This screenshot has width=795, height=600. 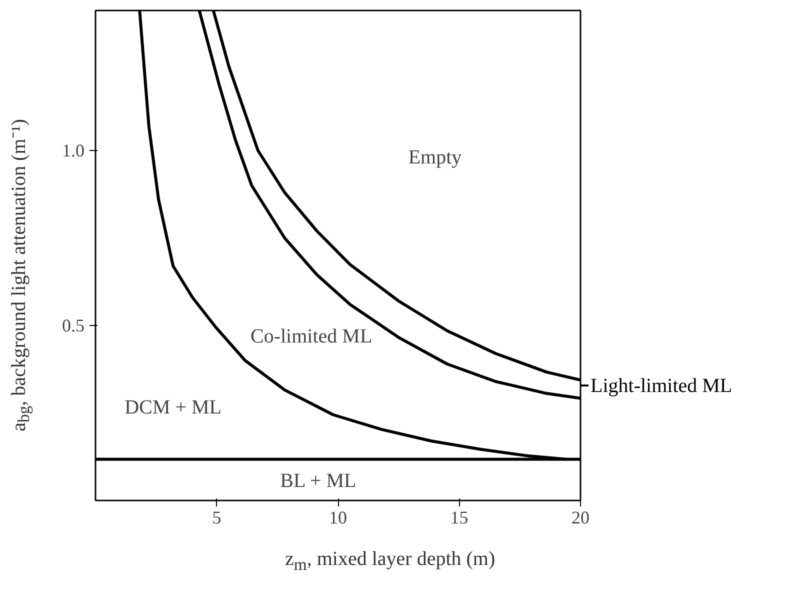 I want to click on y-tick-label: 0.5, so click(x=73, y=326).